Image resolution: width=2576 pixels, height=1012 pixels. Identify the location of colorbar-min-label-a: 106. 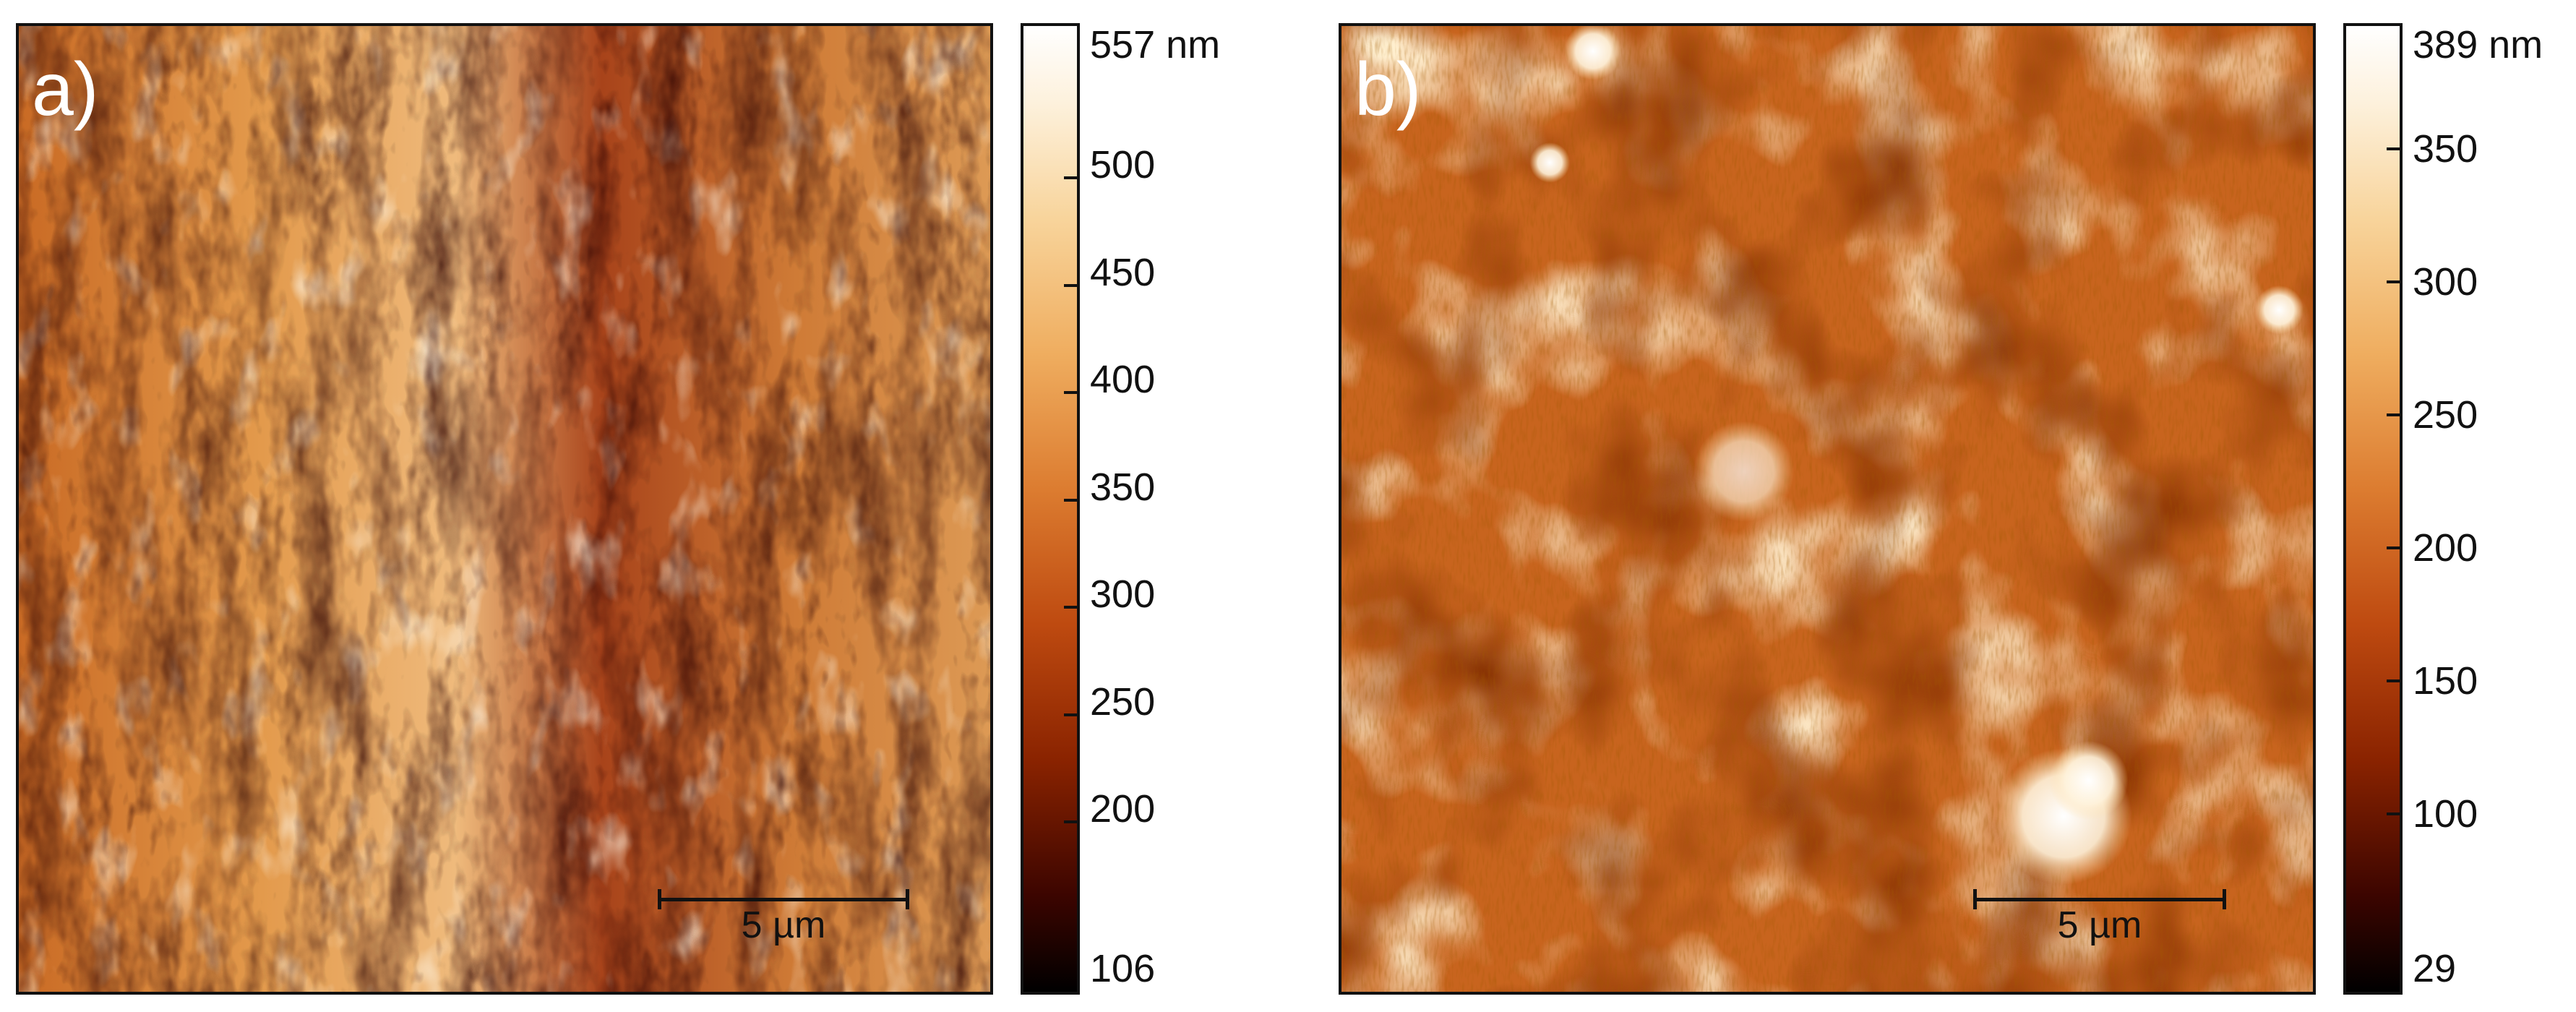
(1123, 968).